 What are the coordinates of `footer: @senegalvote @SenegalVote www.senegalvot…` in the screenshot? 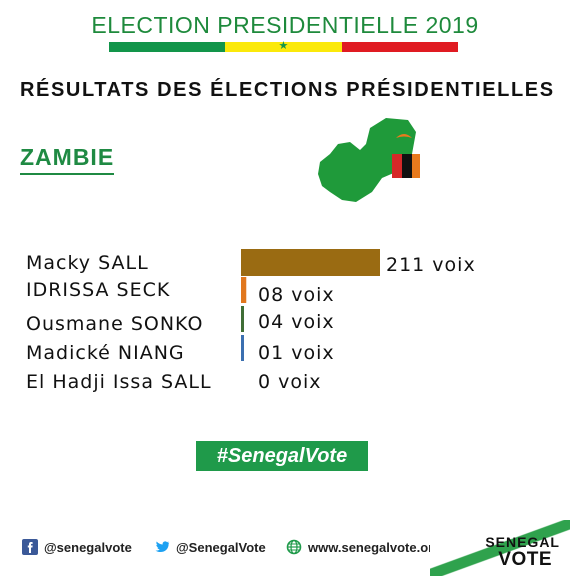 It's located at (285, 548).